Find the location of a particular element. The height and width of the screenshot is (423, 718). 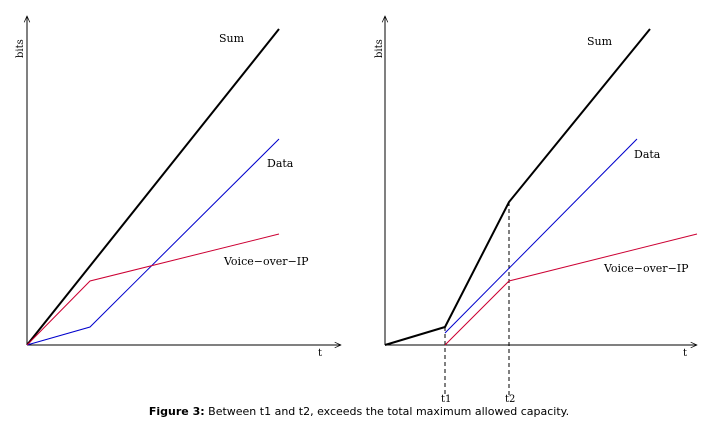

left-x-axis-label: t is located at coordinates (320, 353).